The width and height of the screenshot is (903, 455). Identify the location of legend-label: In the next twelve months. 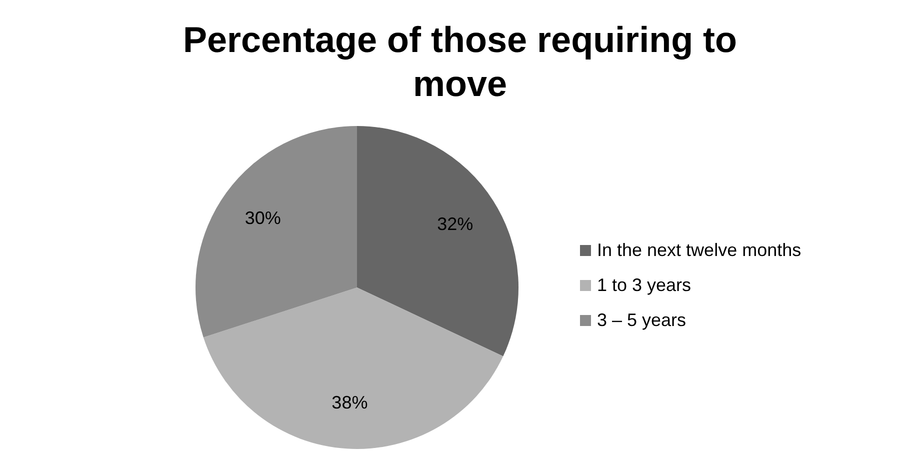
(699, 250).